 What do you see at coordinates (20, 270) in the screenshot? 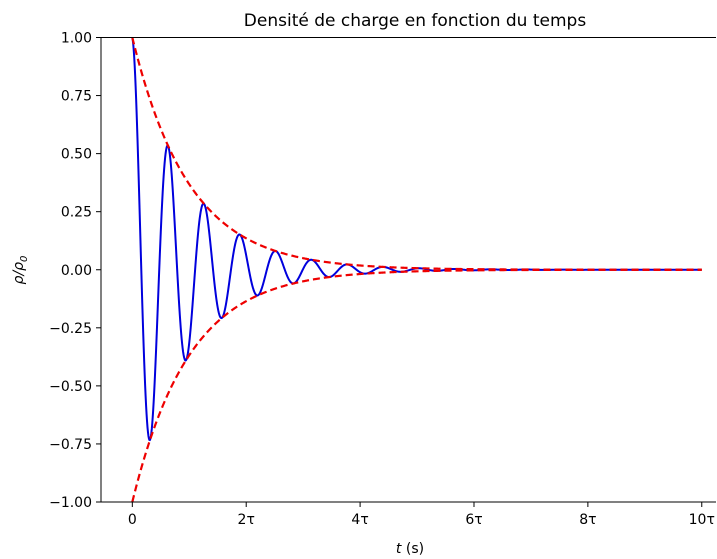
I see `y-axis-label: ρ/ρ0` at bounding box center [20, 270].